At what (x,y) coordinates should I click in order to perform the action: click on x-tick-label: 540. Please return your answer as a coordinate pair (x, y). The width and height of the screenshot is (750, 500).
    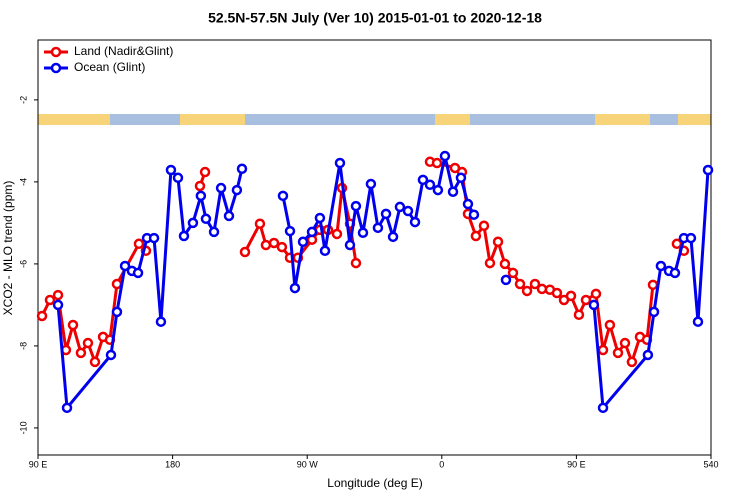
    Looking at the image, I should click on (710, 464).